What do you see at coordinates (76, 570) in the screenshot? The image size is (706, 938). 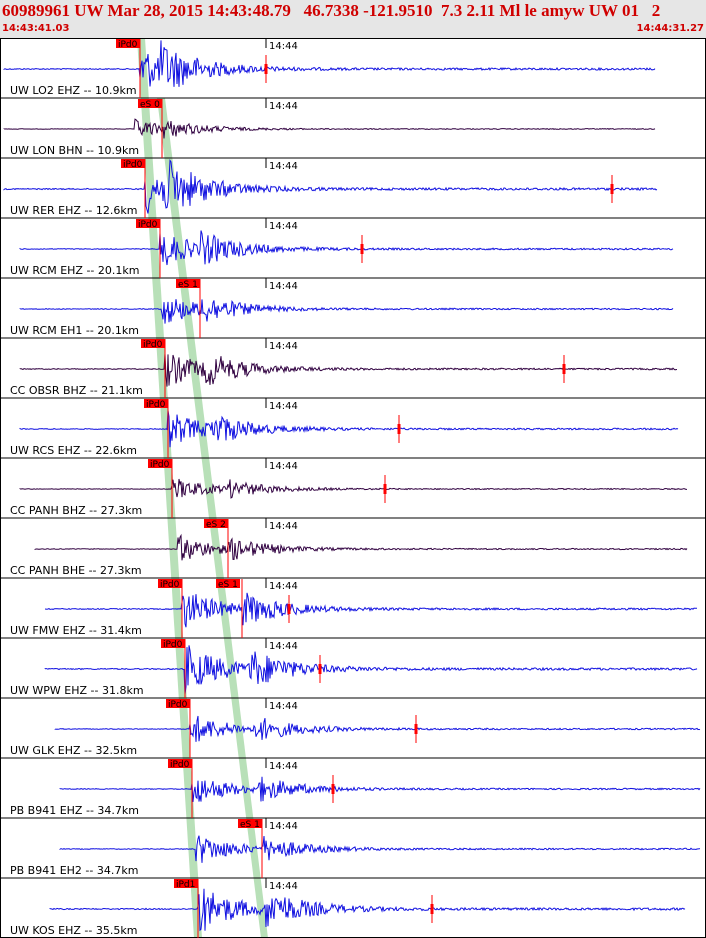 I see `station-label: CC PANH BHE -- 27.3km` at bounding box center [76, 570].